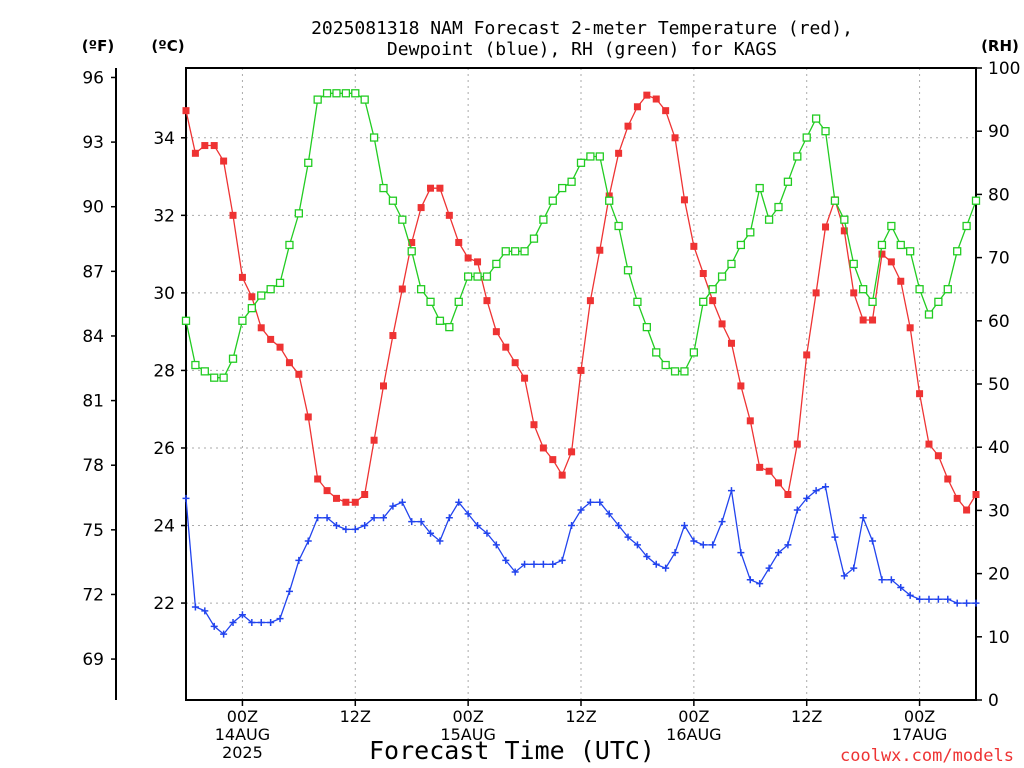 Image resolution: width=1024 pixels, height=768 pixels. Describe the element at coordinates (467, 716) in the screenshot. I see `x-tick-label: 00Z` at that location.